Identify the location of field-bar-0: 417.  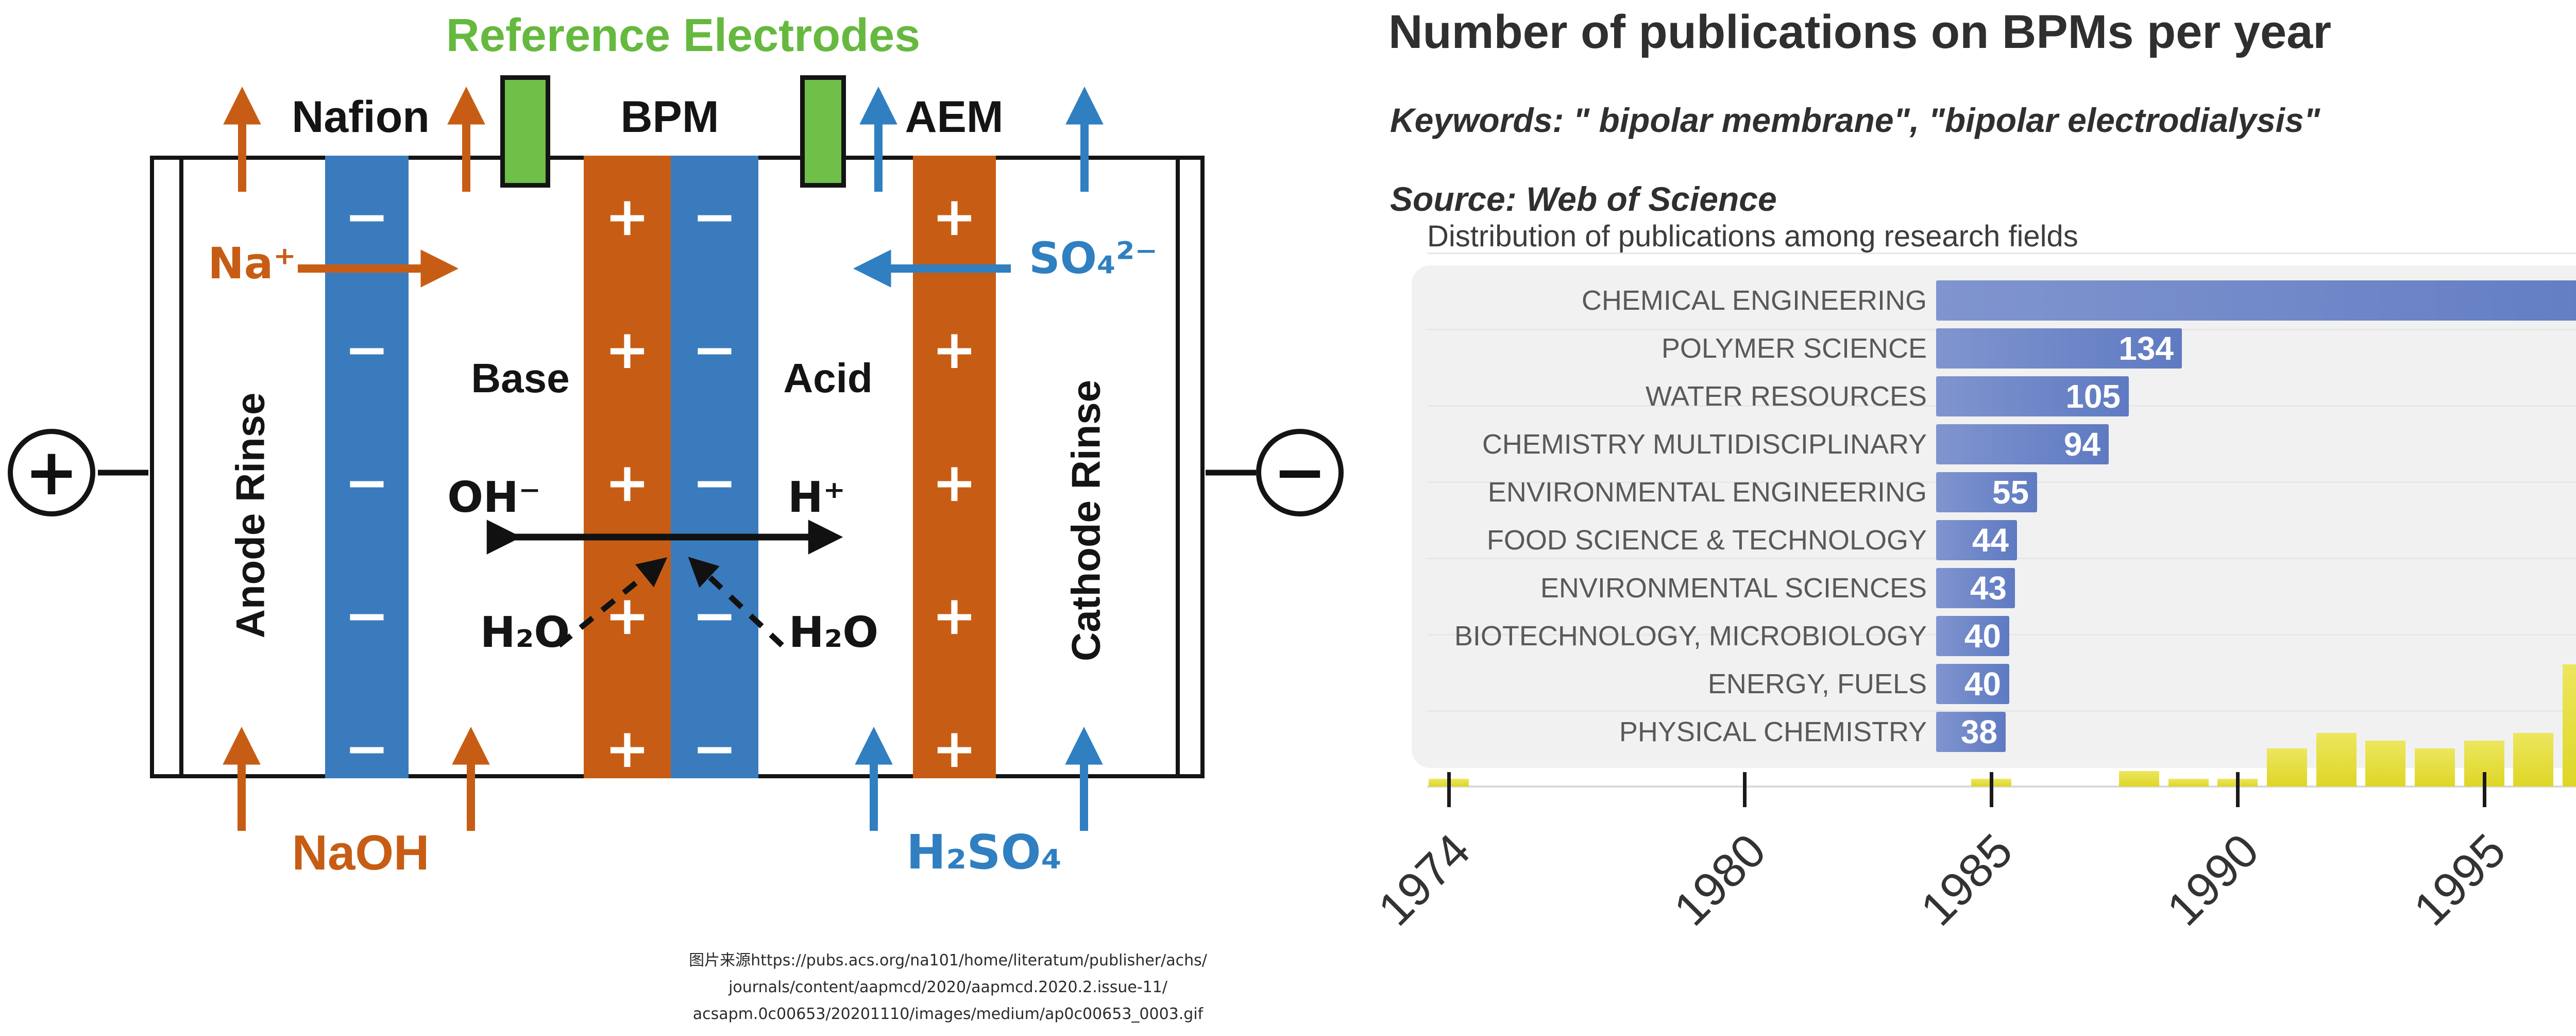
(2256, 300).